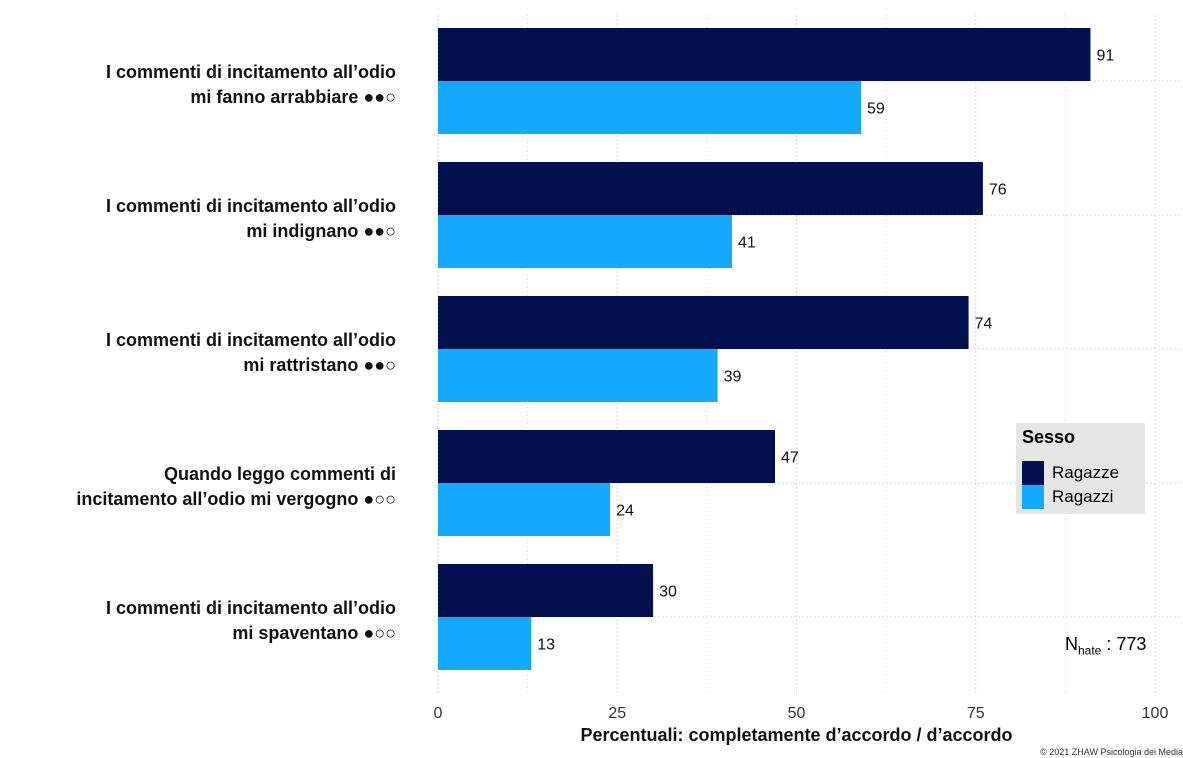 This screenshot has height=758, width=1183. What do you see at coordinates (625, 511) in the screenshot?
I see `value-label: 24` at bounding box center [625, 511].